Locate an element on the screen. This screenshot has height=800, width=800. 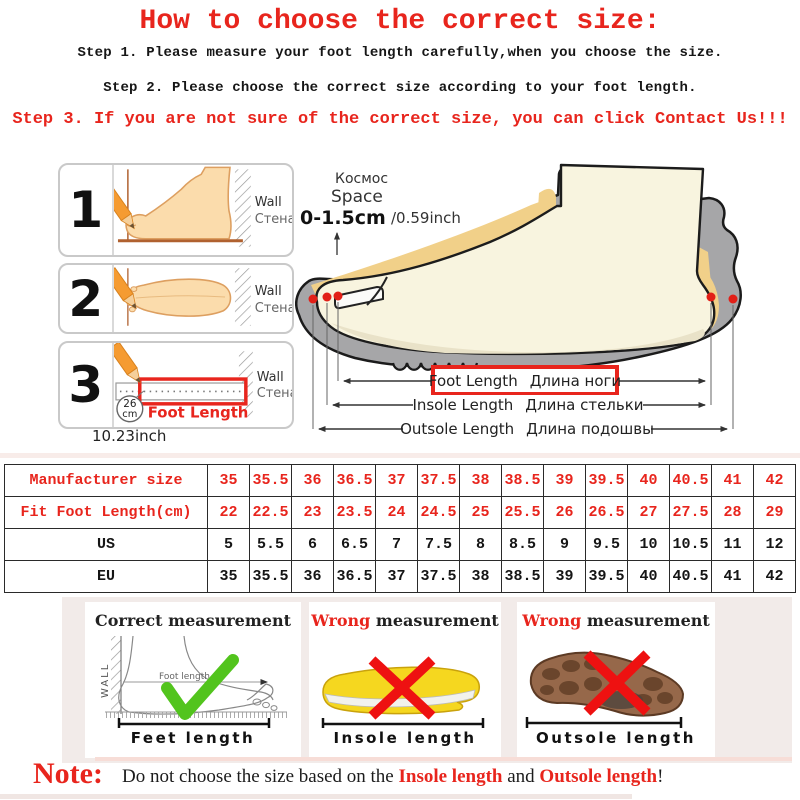
panel-caption: Feet length is located at coordinates (193, 738).